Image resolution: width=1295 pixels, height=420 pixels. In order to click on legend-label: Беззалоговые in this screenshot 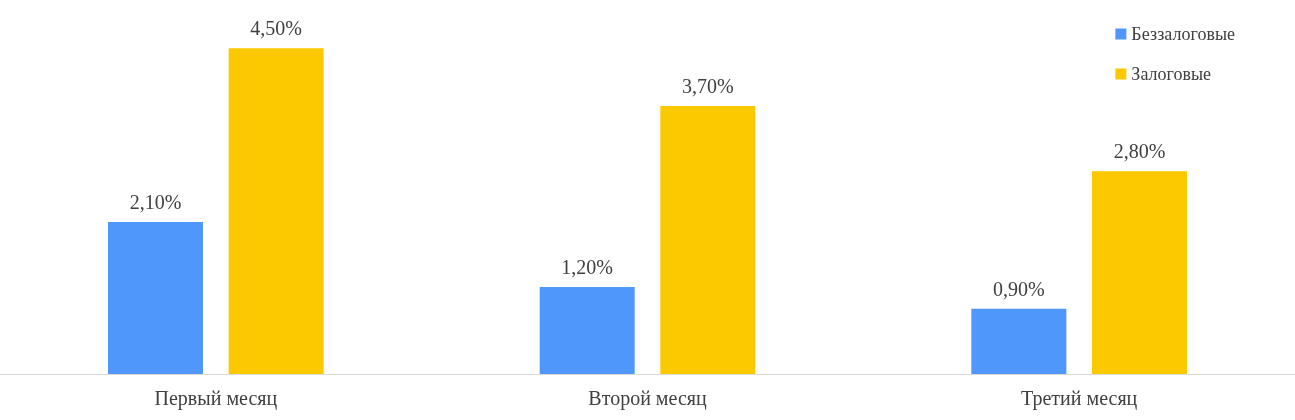, I will do `click(1183, 34)`.